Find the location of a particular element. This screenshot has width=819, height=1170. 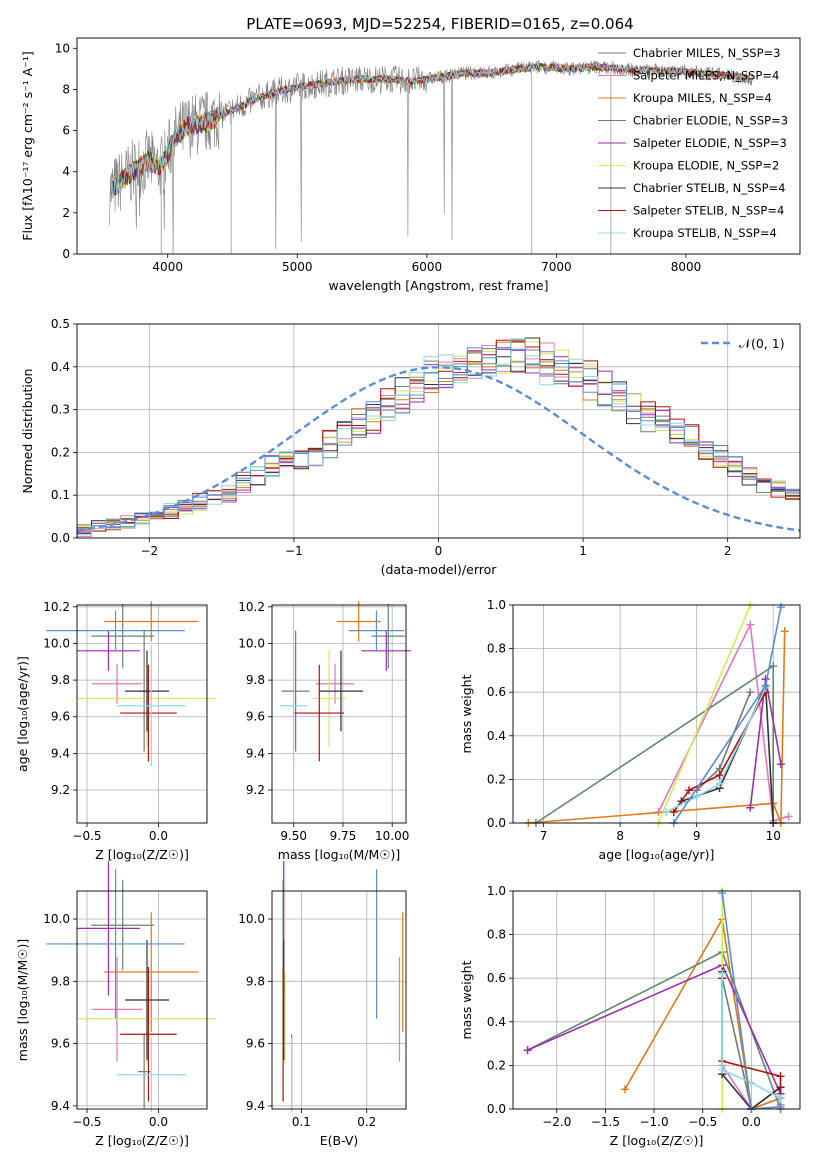

y-tick-label: 6 is located at coordinates (66, 131).